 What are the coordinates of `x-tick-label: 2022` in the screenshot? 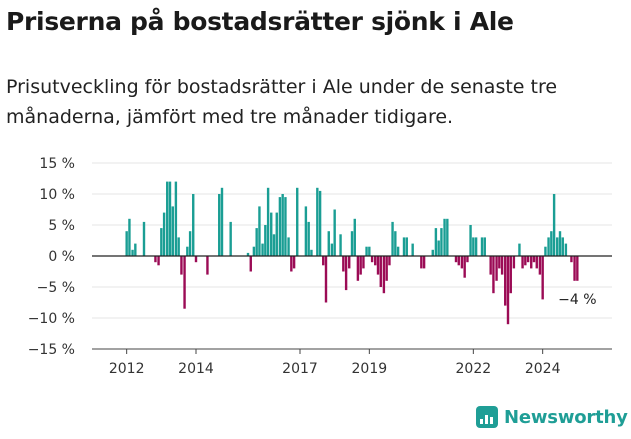 It's located at (474, 369).